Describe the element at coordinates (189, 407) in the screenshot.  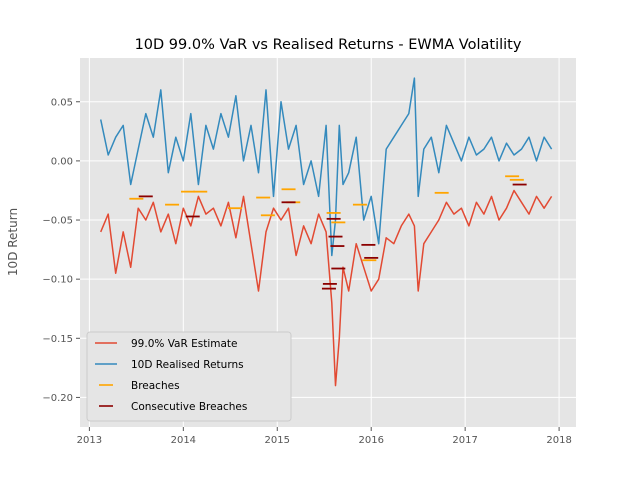
I see `legend-label-consecutive: Consecutive Breaches` at that location.